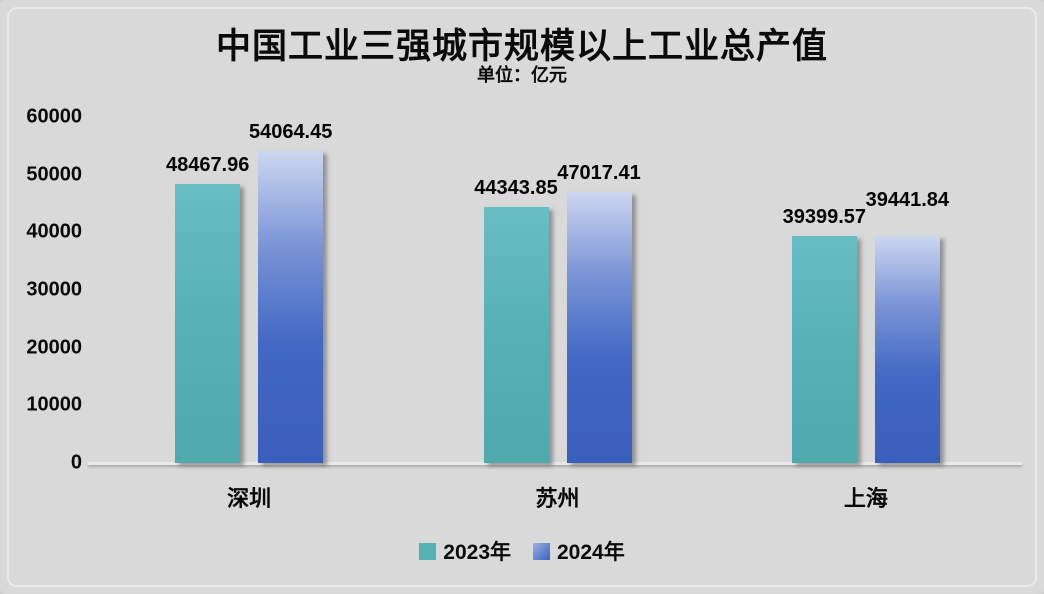 This screenshot has width=1044, height=594. Describe the element at coordinates (516, 188) in the screenshot. I see `data-label-2023年-苏州: 44343.85` at that location.